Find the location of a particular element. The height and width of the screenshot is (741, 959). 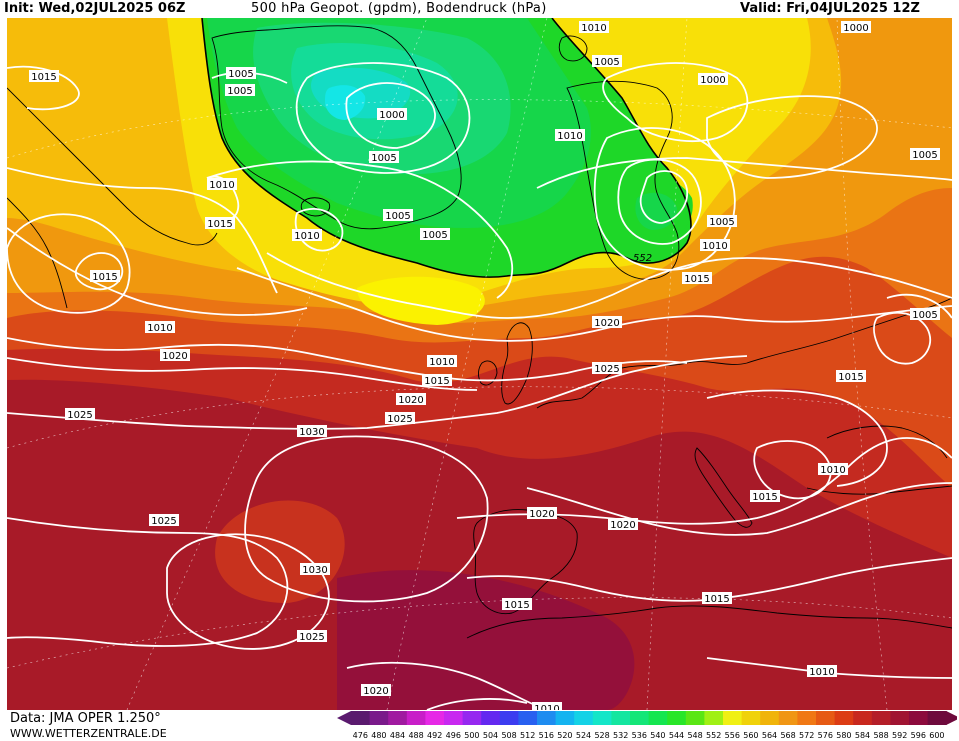

legend-tick-label: 548 is located at coordinates (694, 735).